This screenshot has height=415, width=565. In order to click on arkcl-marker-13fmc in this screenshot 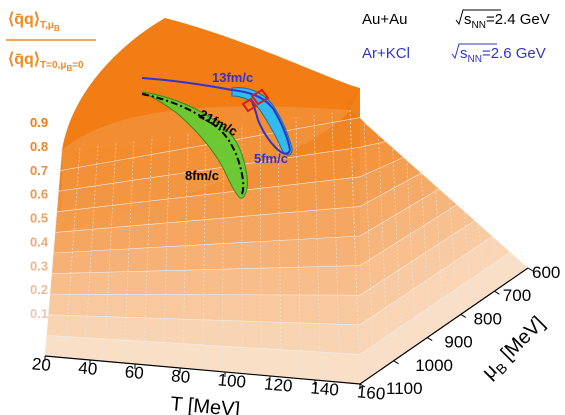, I will do `click(260, 97)`.